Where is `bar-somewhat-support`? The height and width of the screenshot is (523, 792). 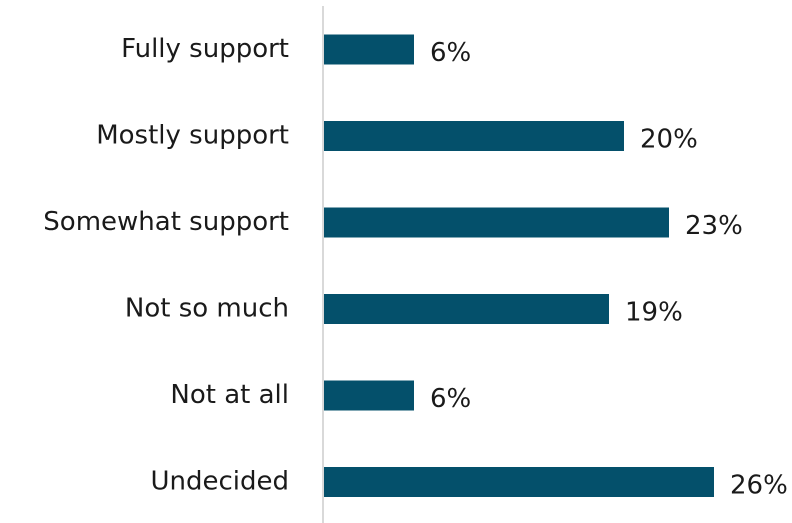 bar-somewhat-support is located at coordinates (496, 222).